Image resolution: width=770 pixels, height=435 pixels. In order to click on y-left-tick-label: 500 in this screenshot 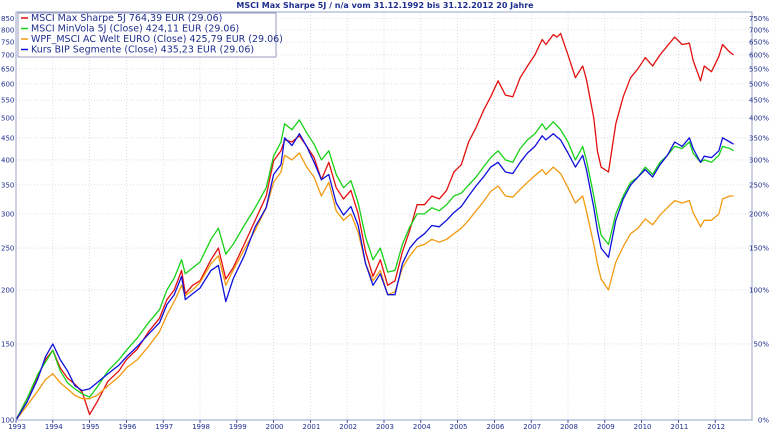, I will do `click(7, 119)`.